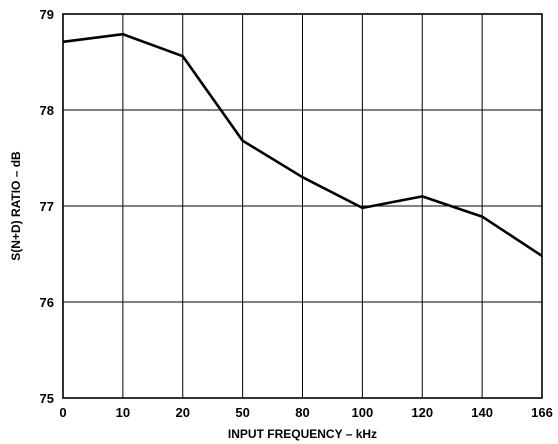 The image size is (558, 444). I want to click on y-tick-label: 76, so click(47, 302).